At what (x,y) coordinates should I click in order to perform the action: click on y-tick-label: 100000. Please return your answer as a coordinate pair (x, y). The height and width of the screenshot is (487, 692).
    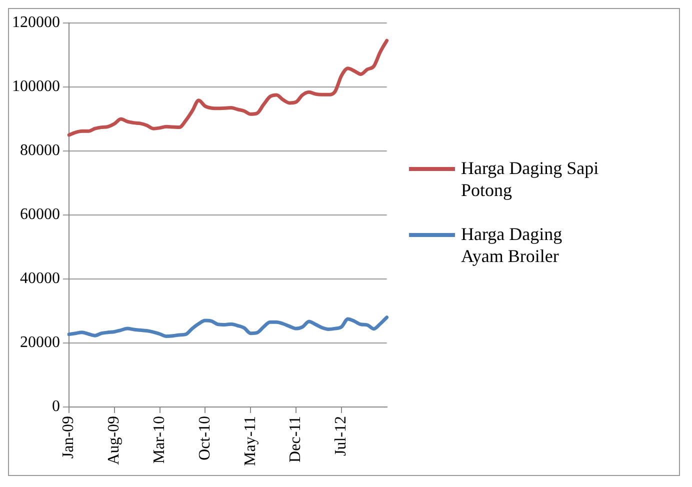
    Looking at the image, I should click on (36, 87).